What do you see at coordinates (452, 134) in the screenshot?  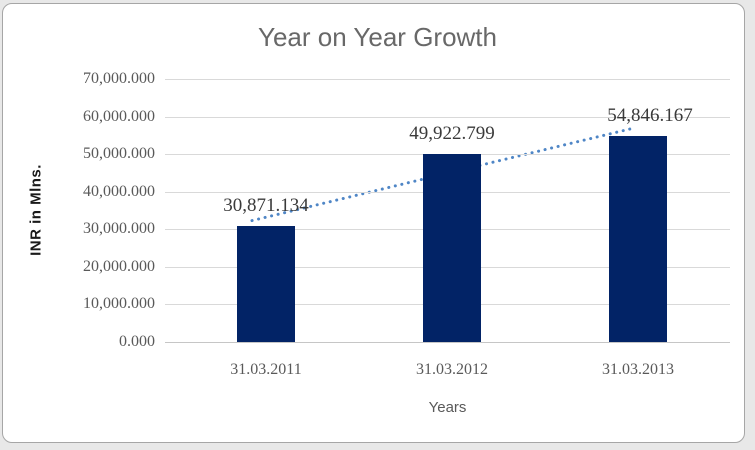 I see `data-label: 49,922.799` at bounding box center [452, 134].